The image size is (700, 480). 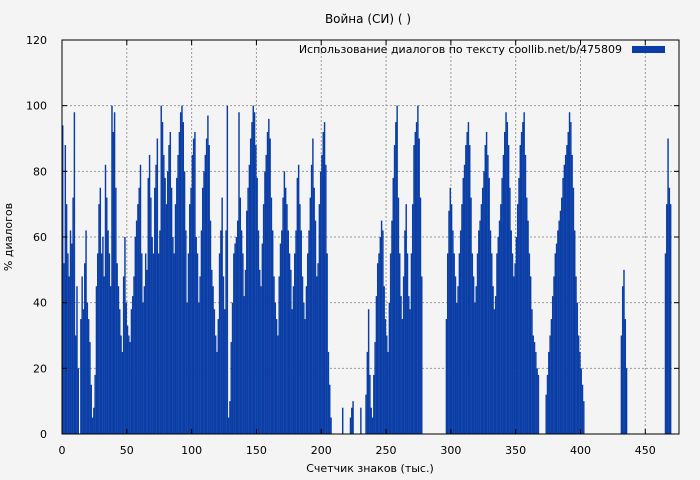 I want to click on y-tick-label: 20, so click(x=40, y=368).